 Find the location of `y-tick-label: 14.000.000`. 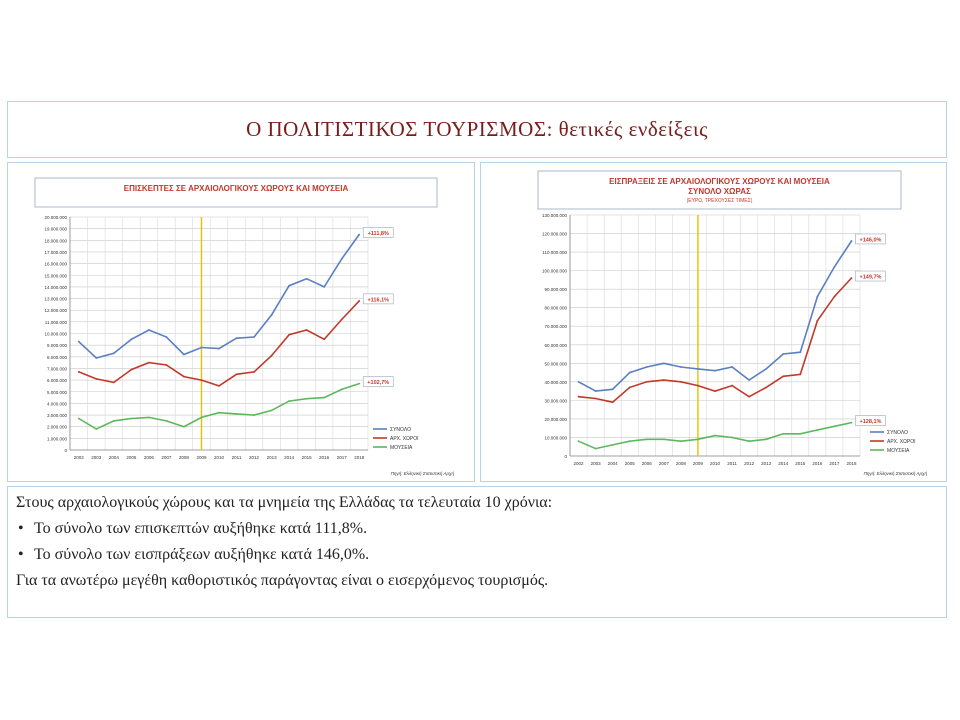

y-tick-label: 14.000.000 is located at coordinates (55, 287).